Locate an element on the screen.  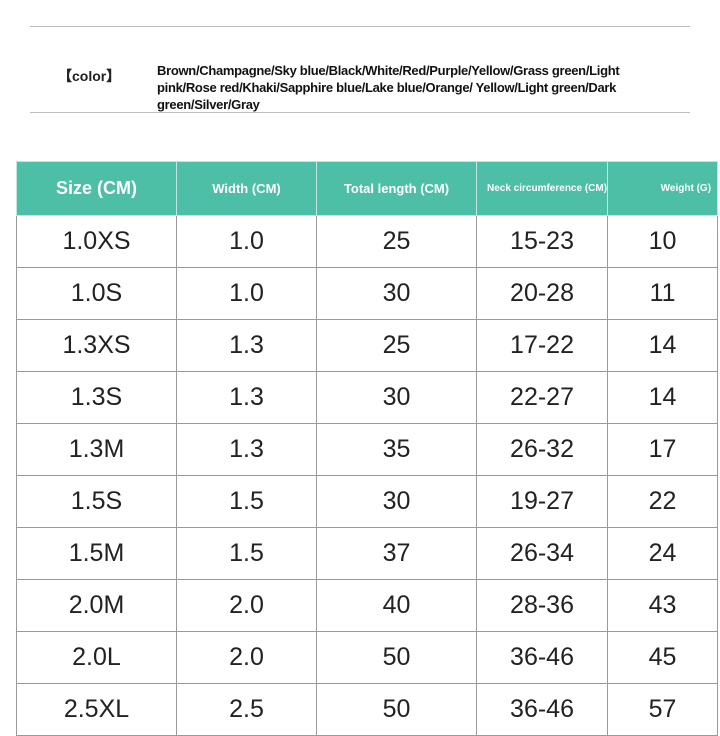
cell-weight: 22 is located at coordinates (663, 501).